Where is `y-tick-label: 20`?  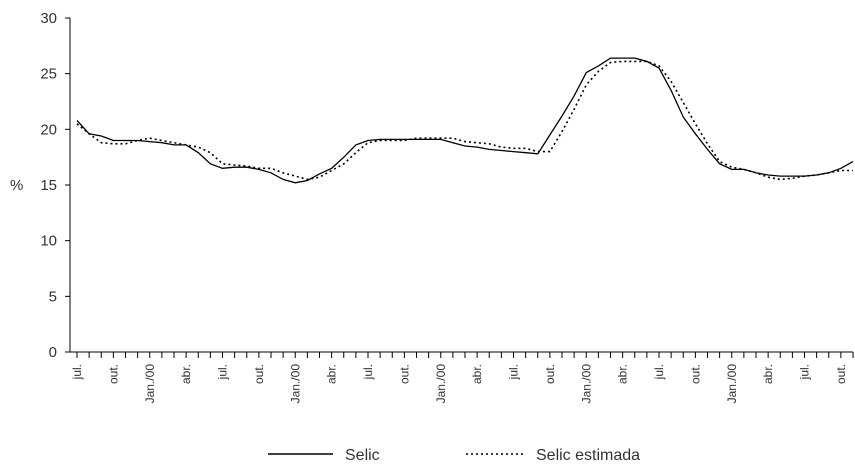 y-tick-label: 20 is located at coordinates (48, 129).